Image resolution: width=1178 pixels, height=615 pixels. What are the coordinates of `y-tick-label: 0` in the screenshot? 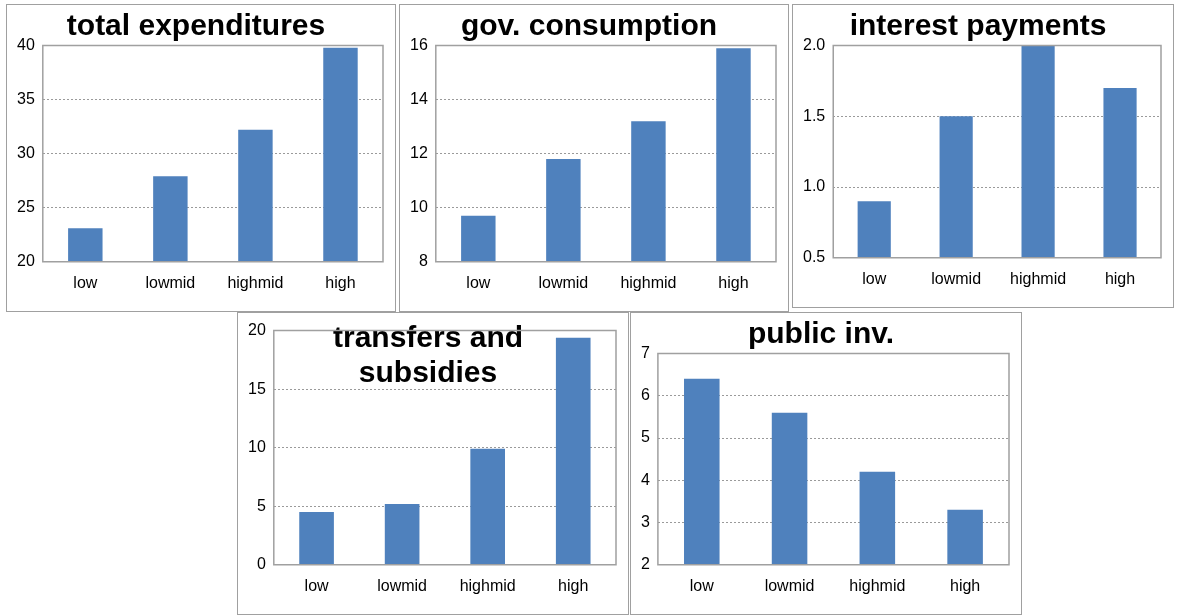 It's located at (261, 564).